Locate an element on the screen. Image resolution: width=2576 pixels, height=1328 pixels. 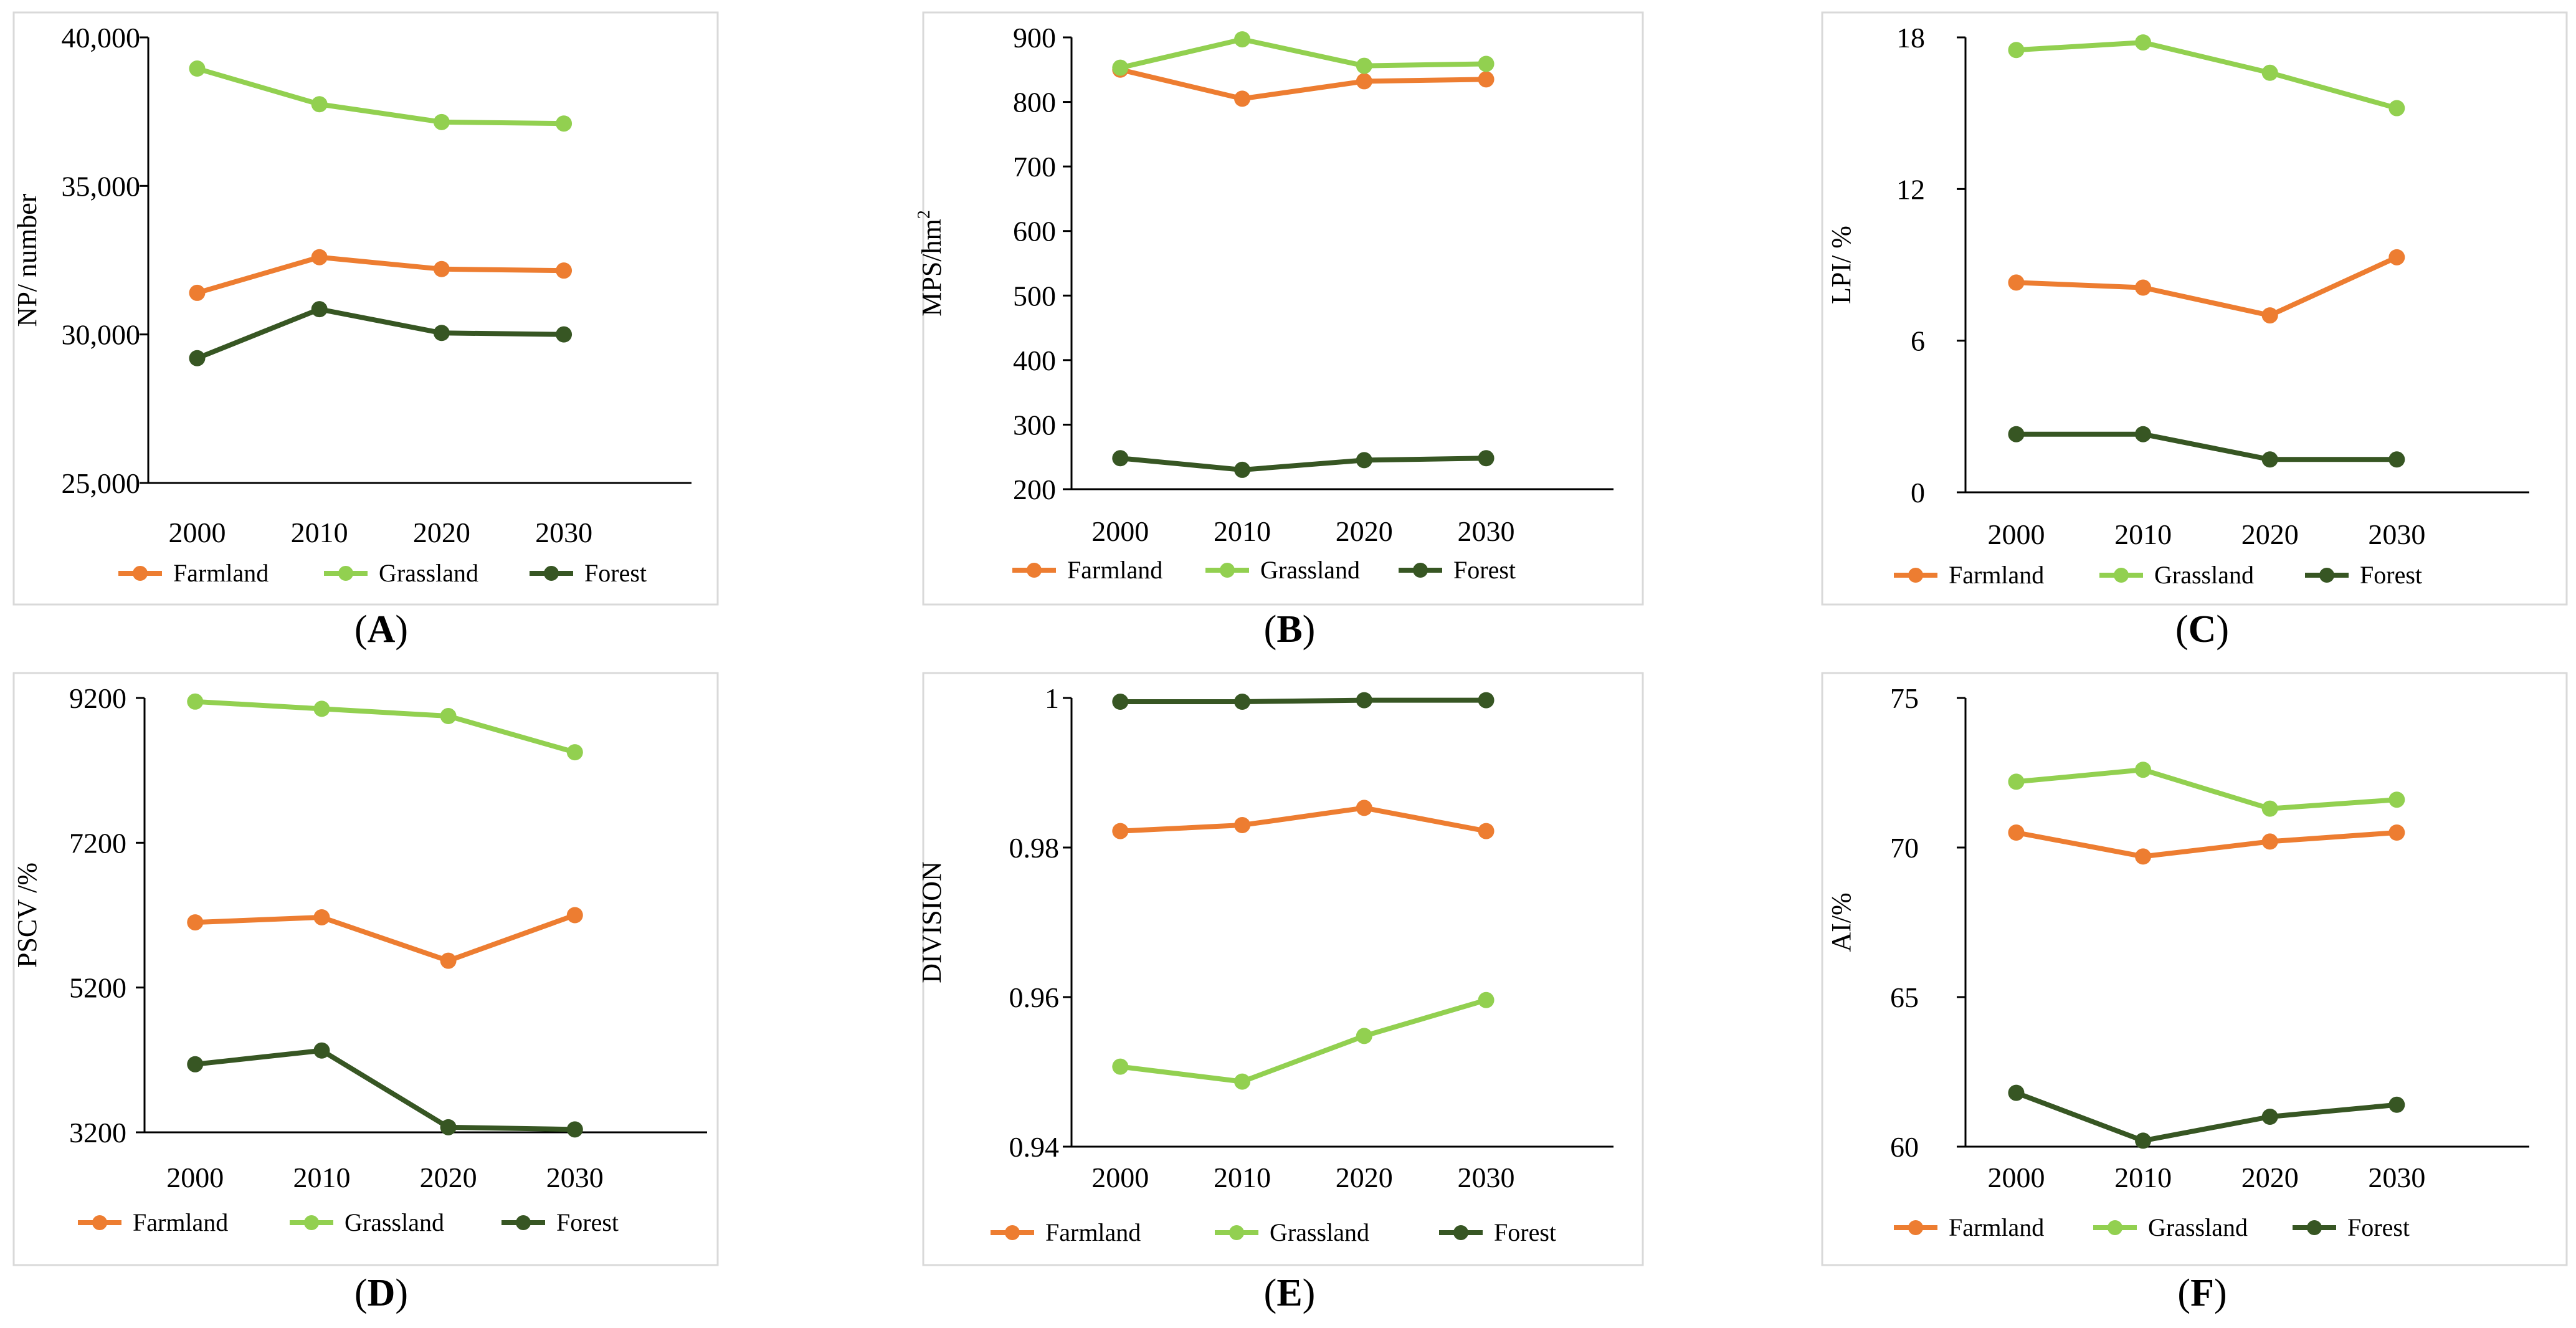
y-tick-label: 300 is located at coordinates (1034, 425).